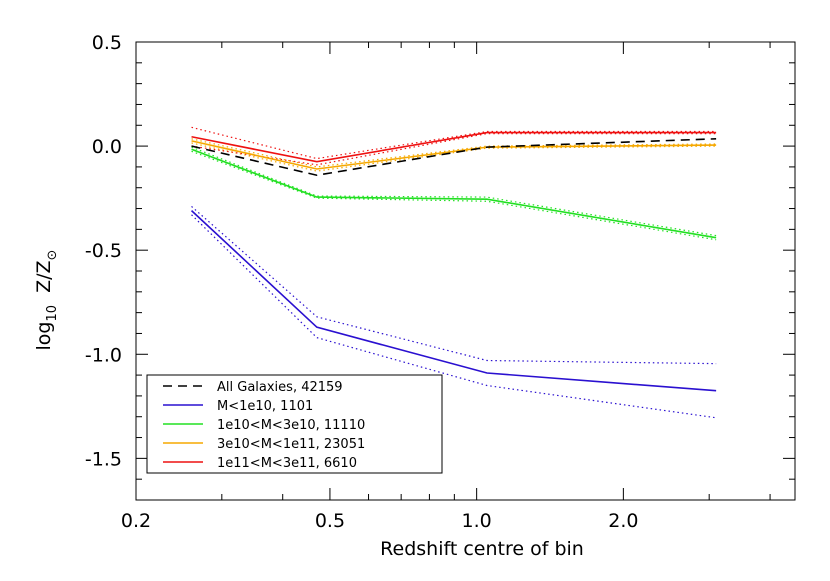 The height and width of the screenshot is (581, 830). I want to click on series-4-line, so click(454, 147).